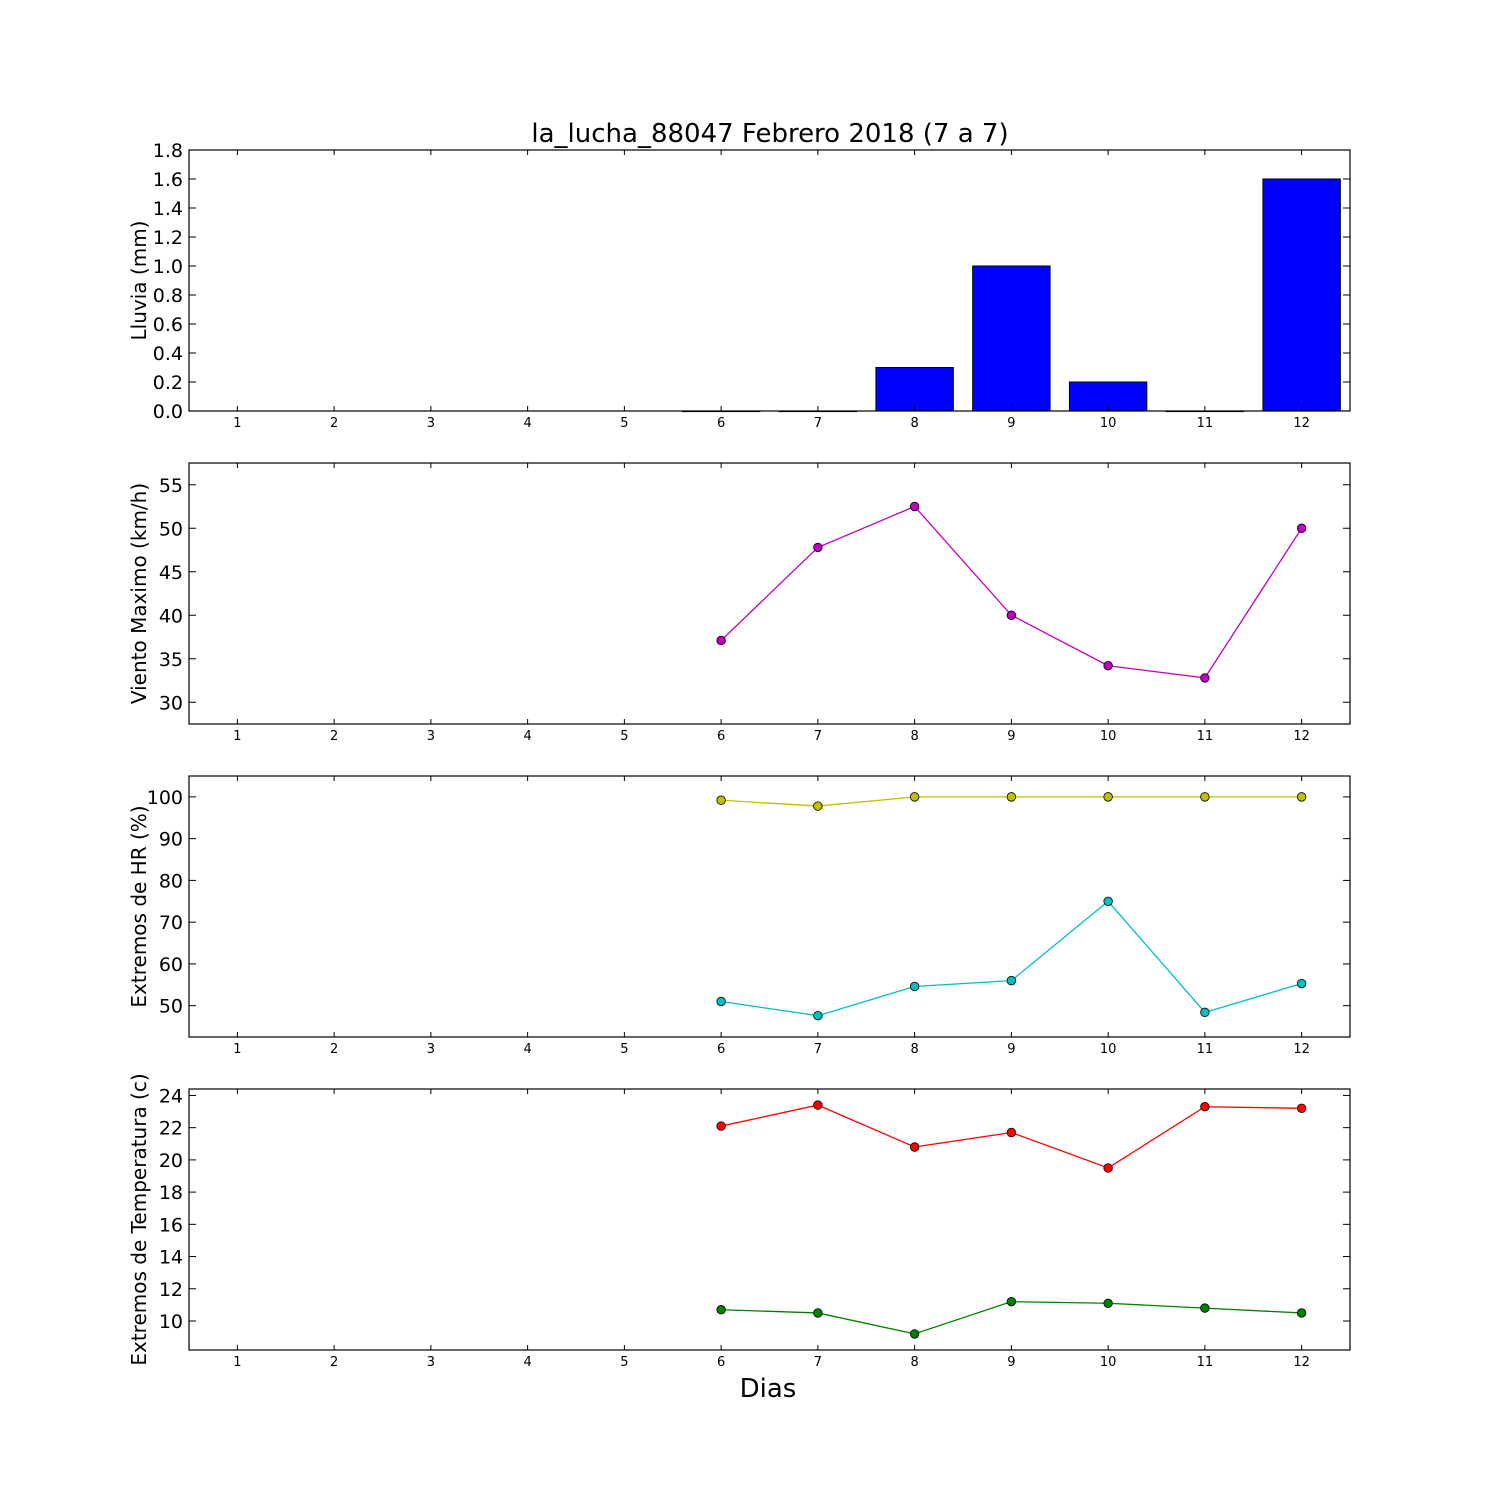 This screenshot has width=1500, height=1500. I want to click on y-tick-label: 35, so click(171, 660).